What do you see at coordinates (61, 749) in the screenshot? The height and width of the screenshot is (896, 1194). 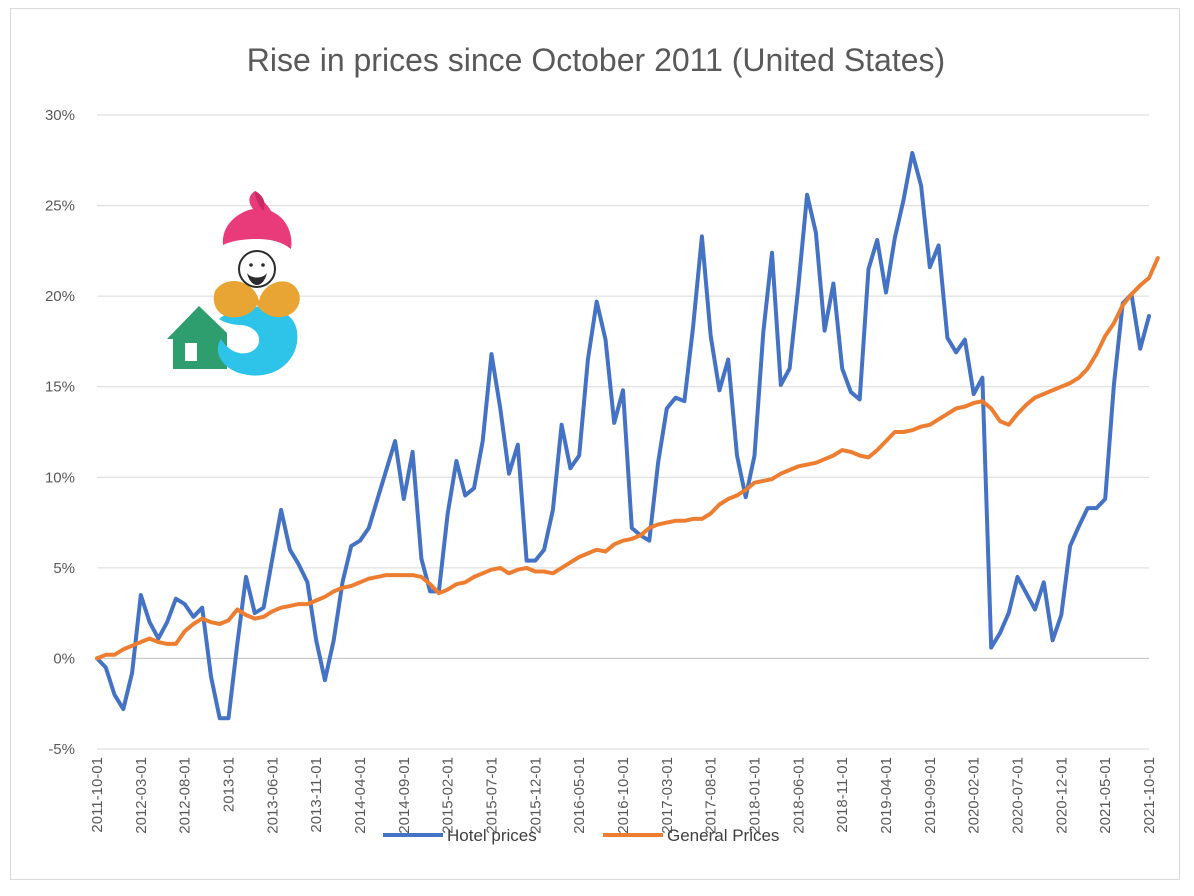 I see `y-tick-label: -5%` at bounding box center [61, 749].